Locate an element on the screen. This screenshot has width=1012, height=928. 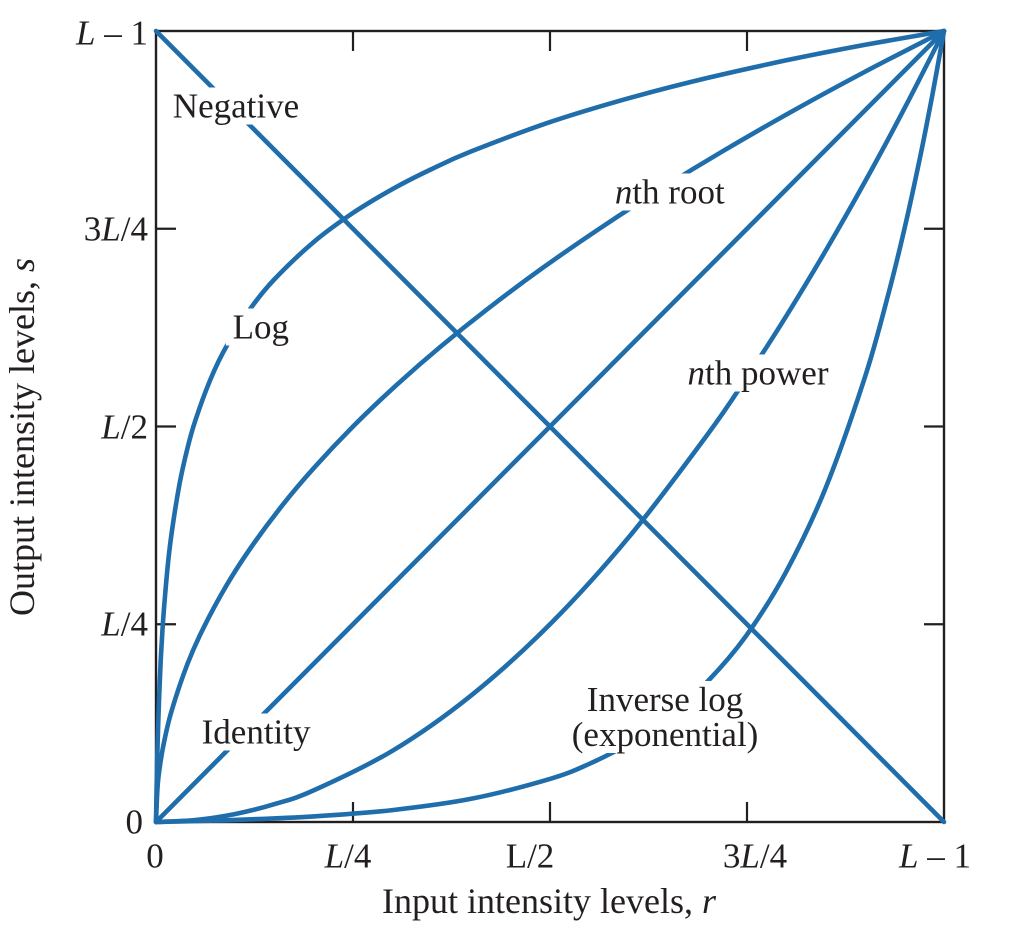
curve-label-nth-power: nth power is located at coordinates (758, 373).